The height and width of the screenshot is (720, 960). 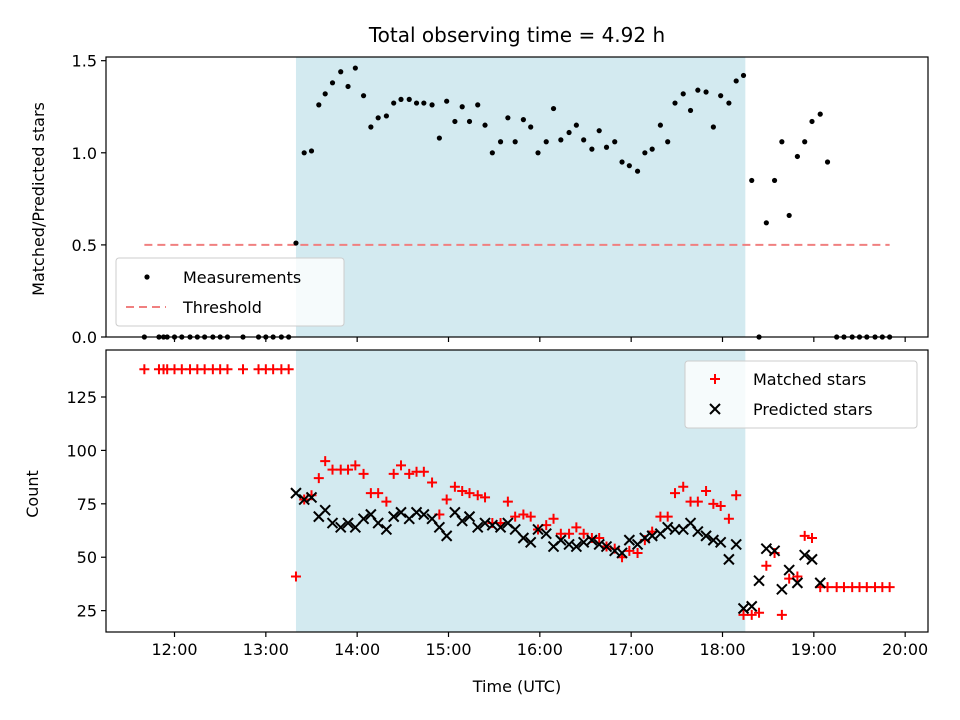 What do you see at coordinates (905, 649) in the screenshot?
I see `x-tick-label: 20:00` at bounding box center [905, 649].